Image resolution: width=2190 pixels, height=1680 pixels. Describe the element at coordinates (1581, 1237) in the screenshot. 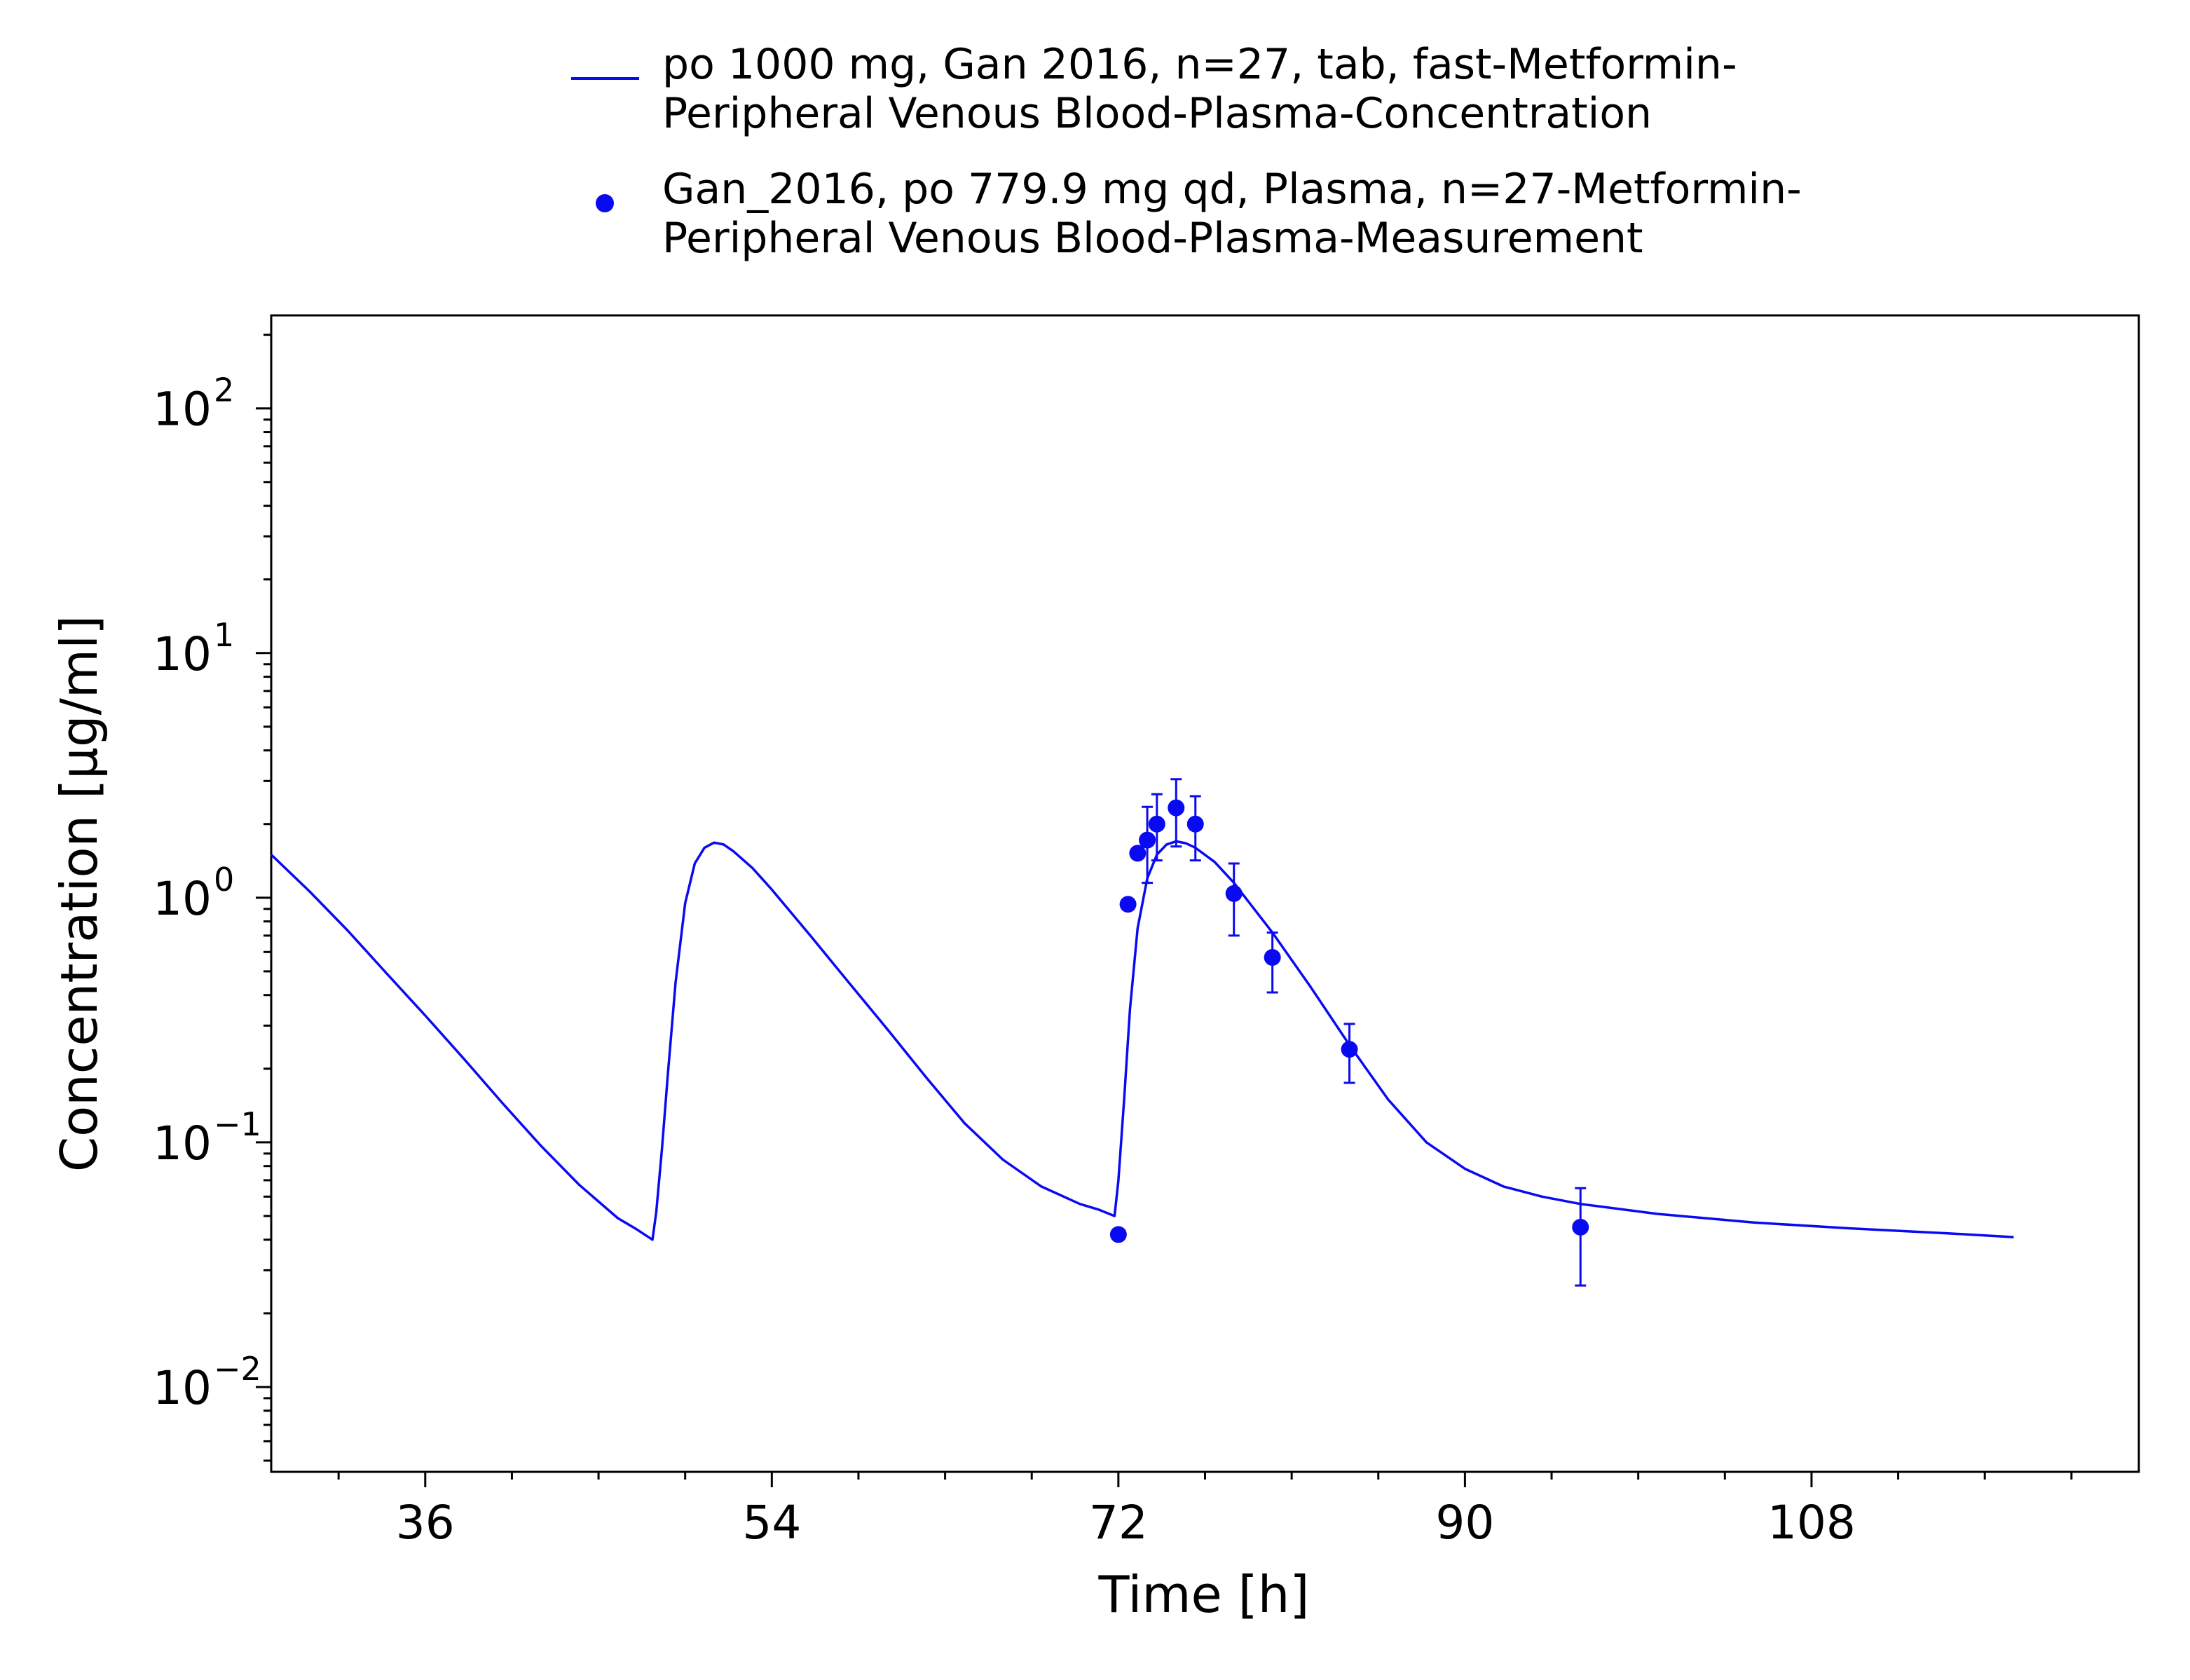

I see `error-bar` at that location.